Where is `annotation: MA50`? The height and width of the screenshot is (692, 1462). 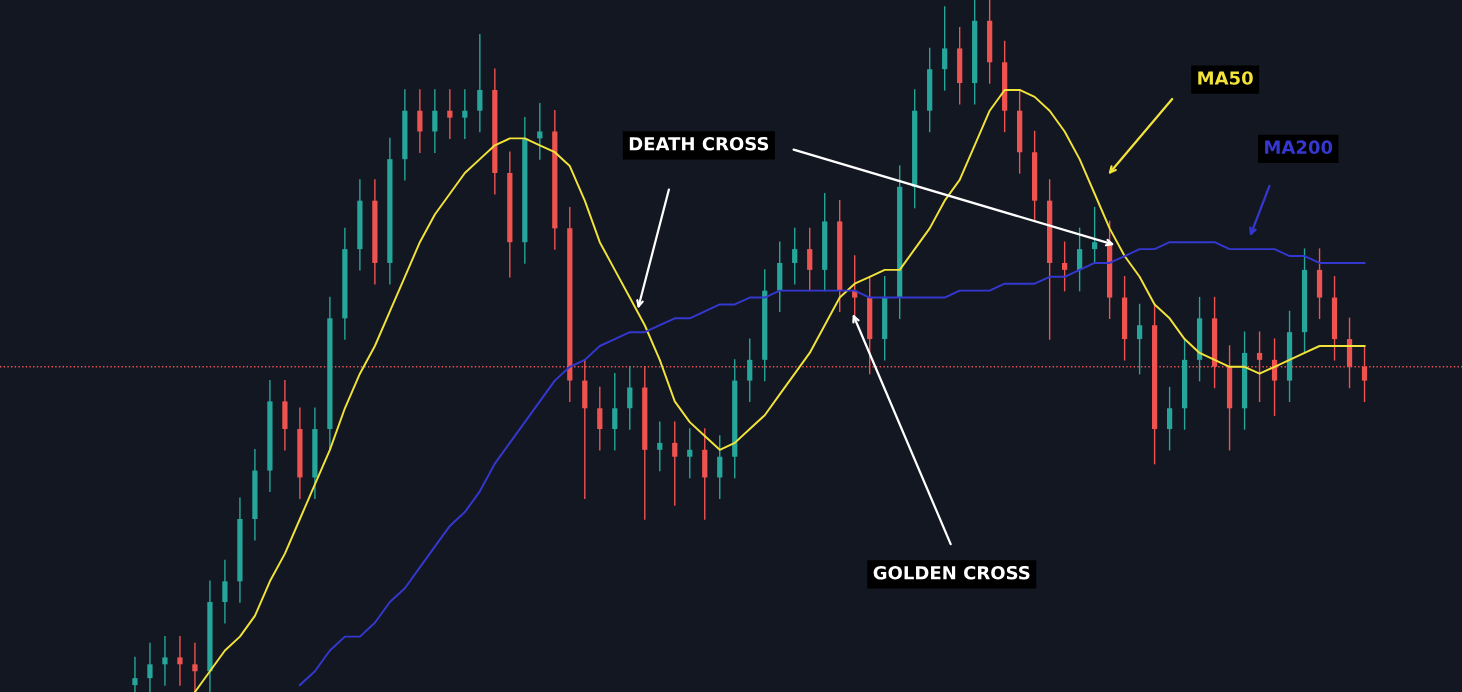 annotation: MA50 is located at coordinates (1225, 78).